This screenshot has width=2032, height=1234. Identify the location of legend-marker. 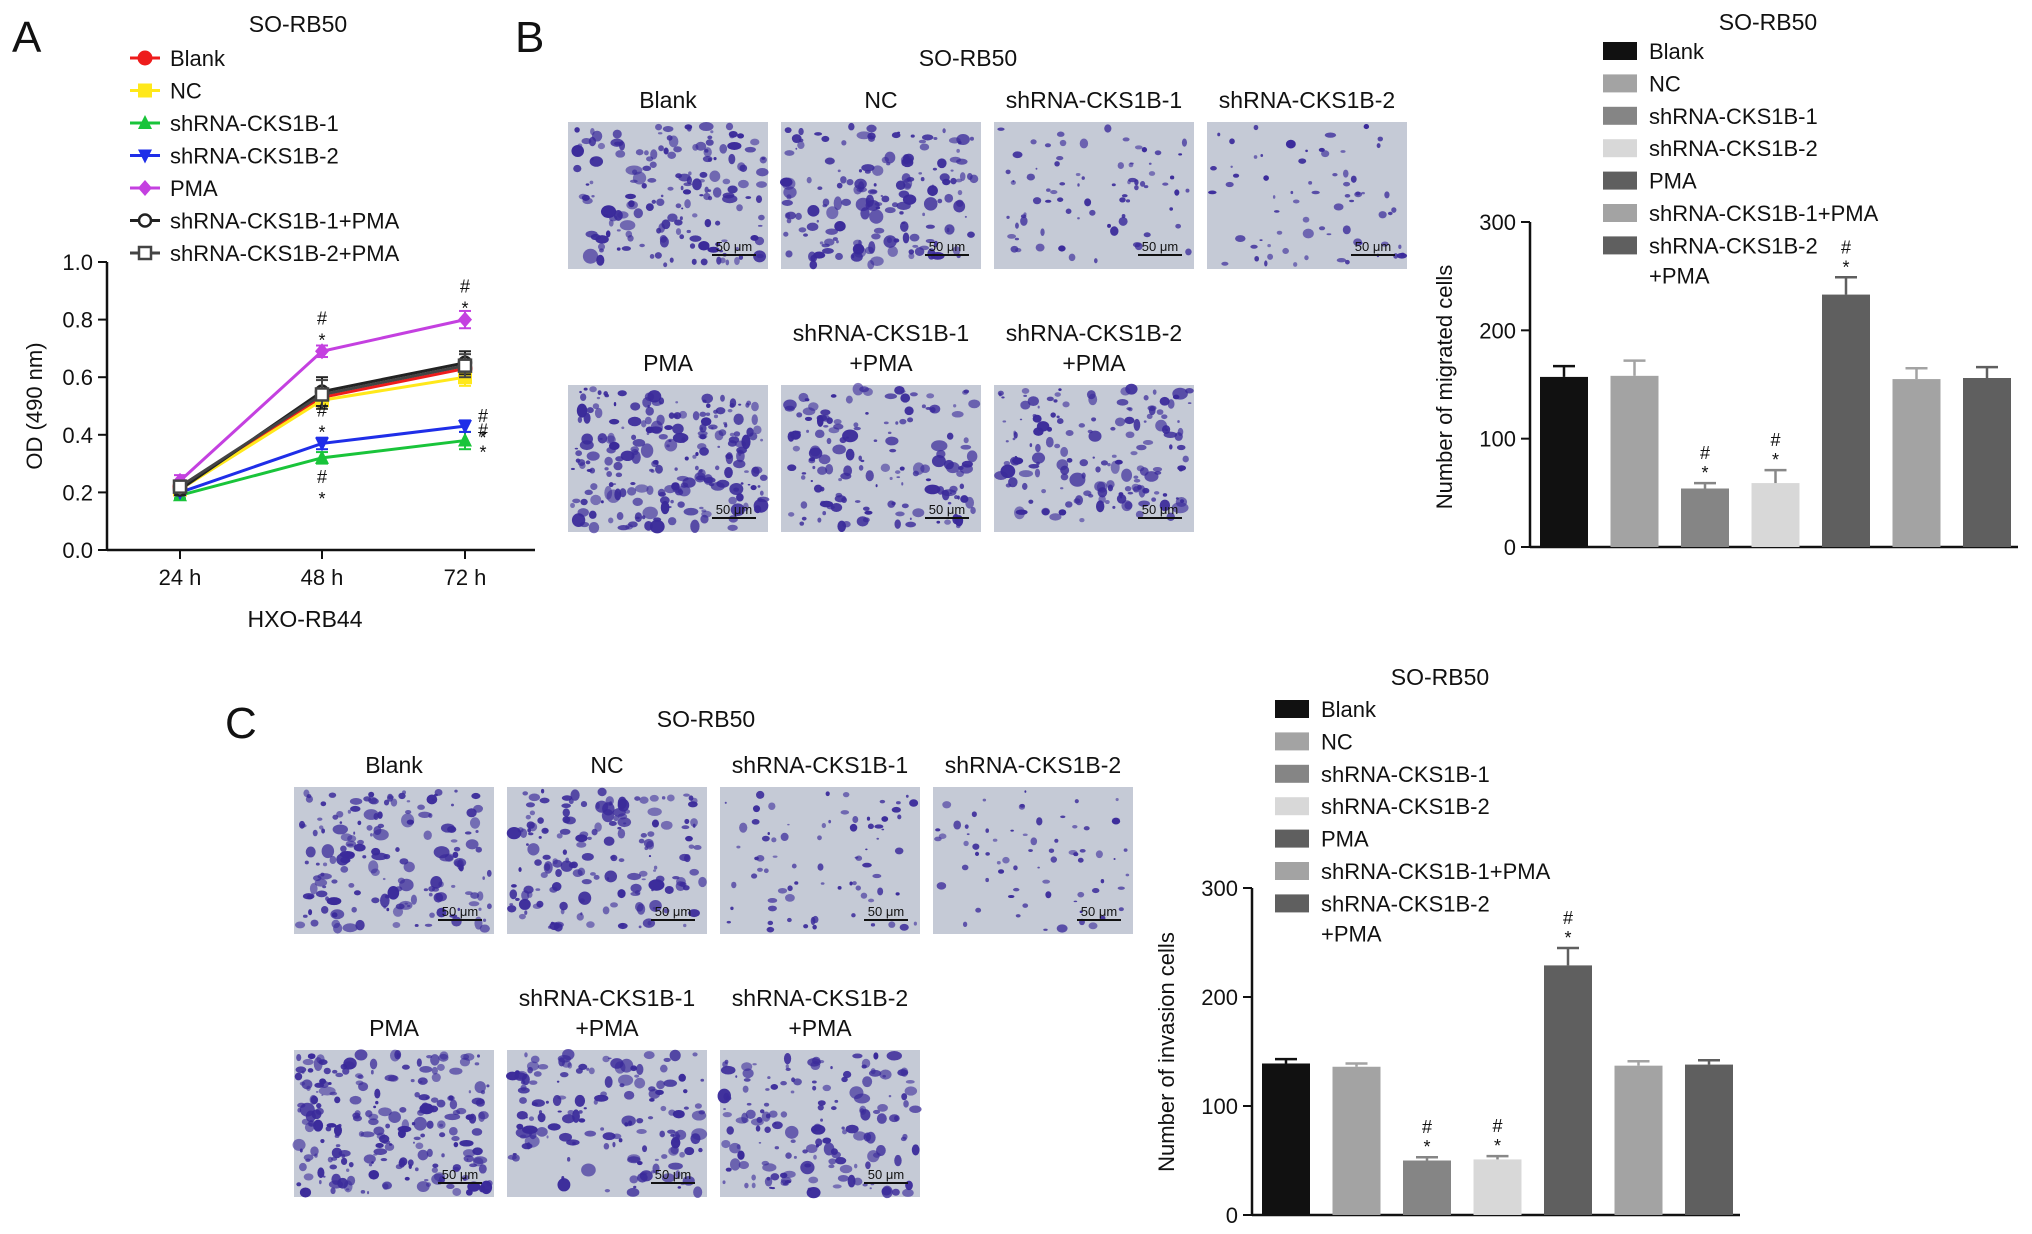
(145, 220).